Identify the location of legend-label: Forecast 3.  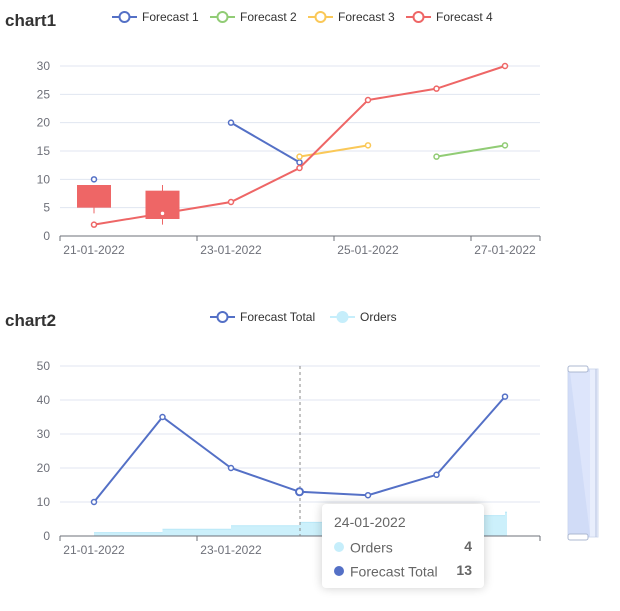
(366, 17).